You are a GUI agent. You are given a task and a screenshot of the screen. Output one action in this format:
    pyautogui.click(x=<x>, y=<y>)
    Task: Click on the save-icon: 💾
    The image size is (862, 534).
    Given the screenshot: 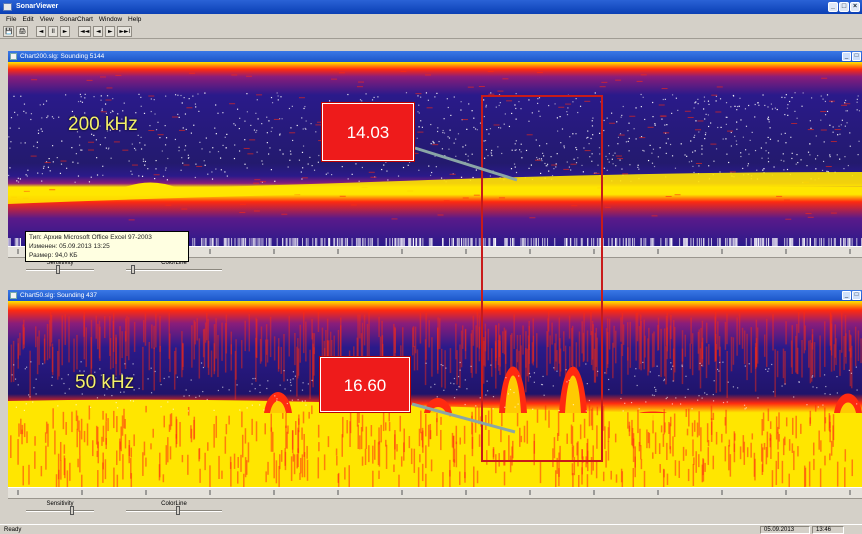 What is the action you would take?
    pyautogui.click(x=9, y=31)
    